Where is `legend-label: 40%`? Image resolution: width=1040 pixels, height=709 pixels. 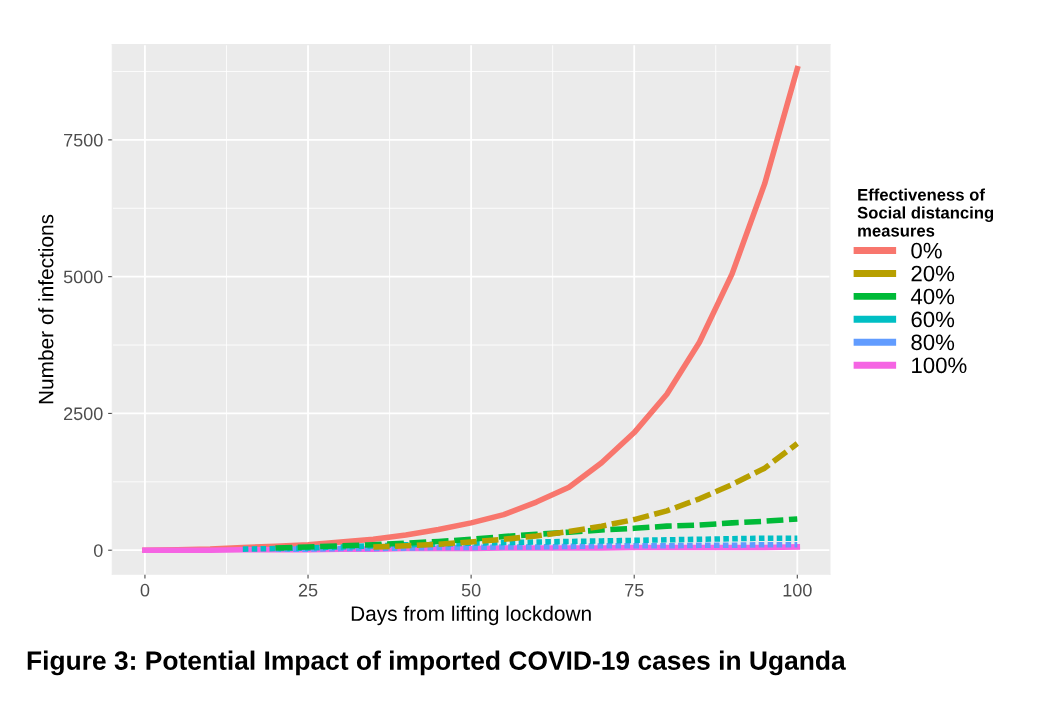
legend-label: 40% is located at coordinates (932, 296).